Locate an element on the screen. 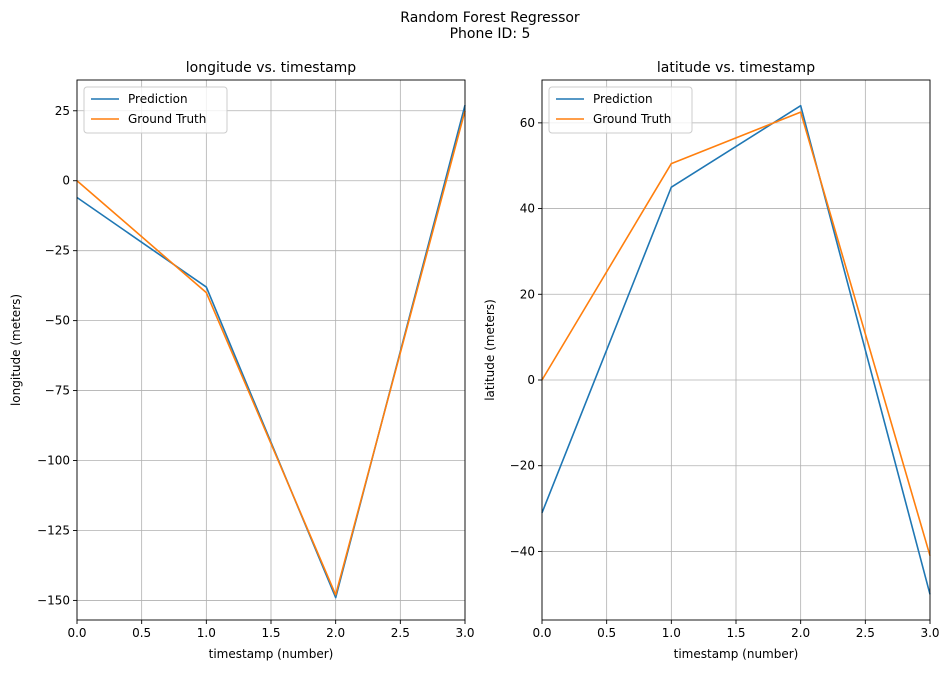 The width and height of the screenshot is (950, 676). longitude-ytick-label: −100 is located at coordinates (53, 461).